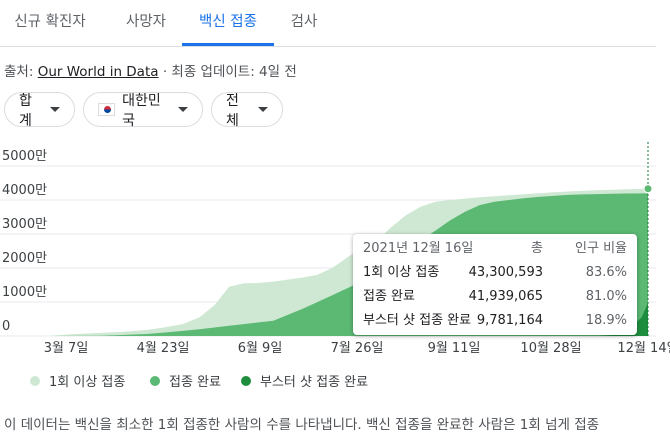 This screenshot has width=670, height=439. Describe the element at coordinates (66, 348) in the screenshot. I see `x-tick-label: 3월 7일` at that location.